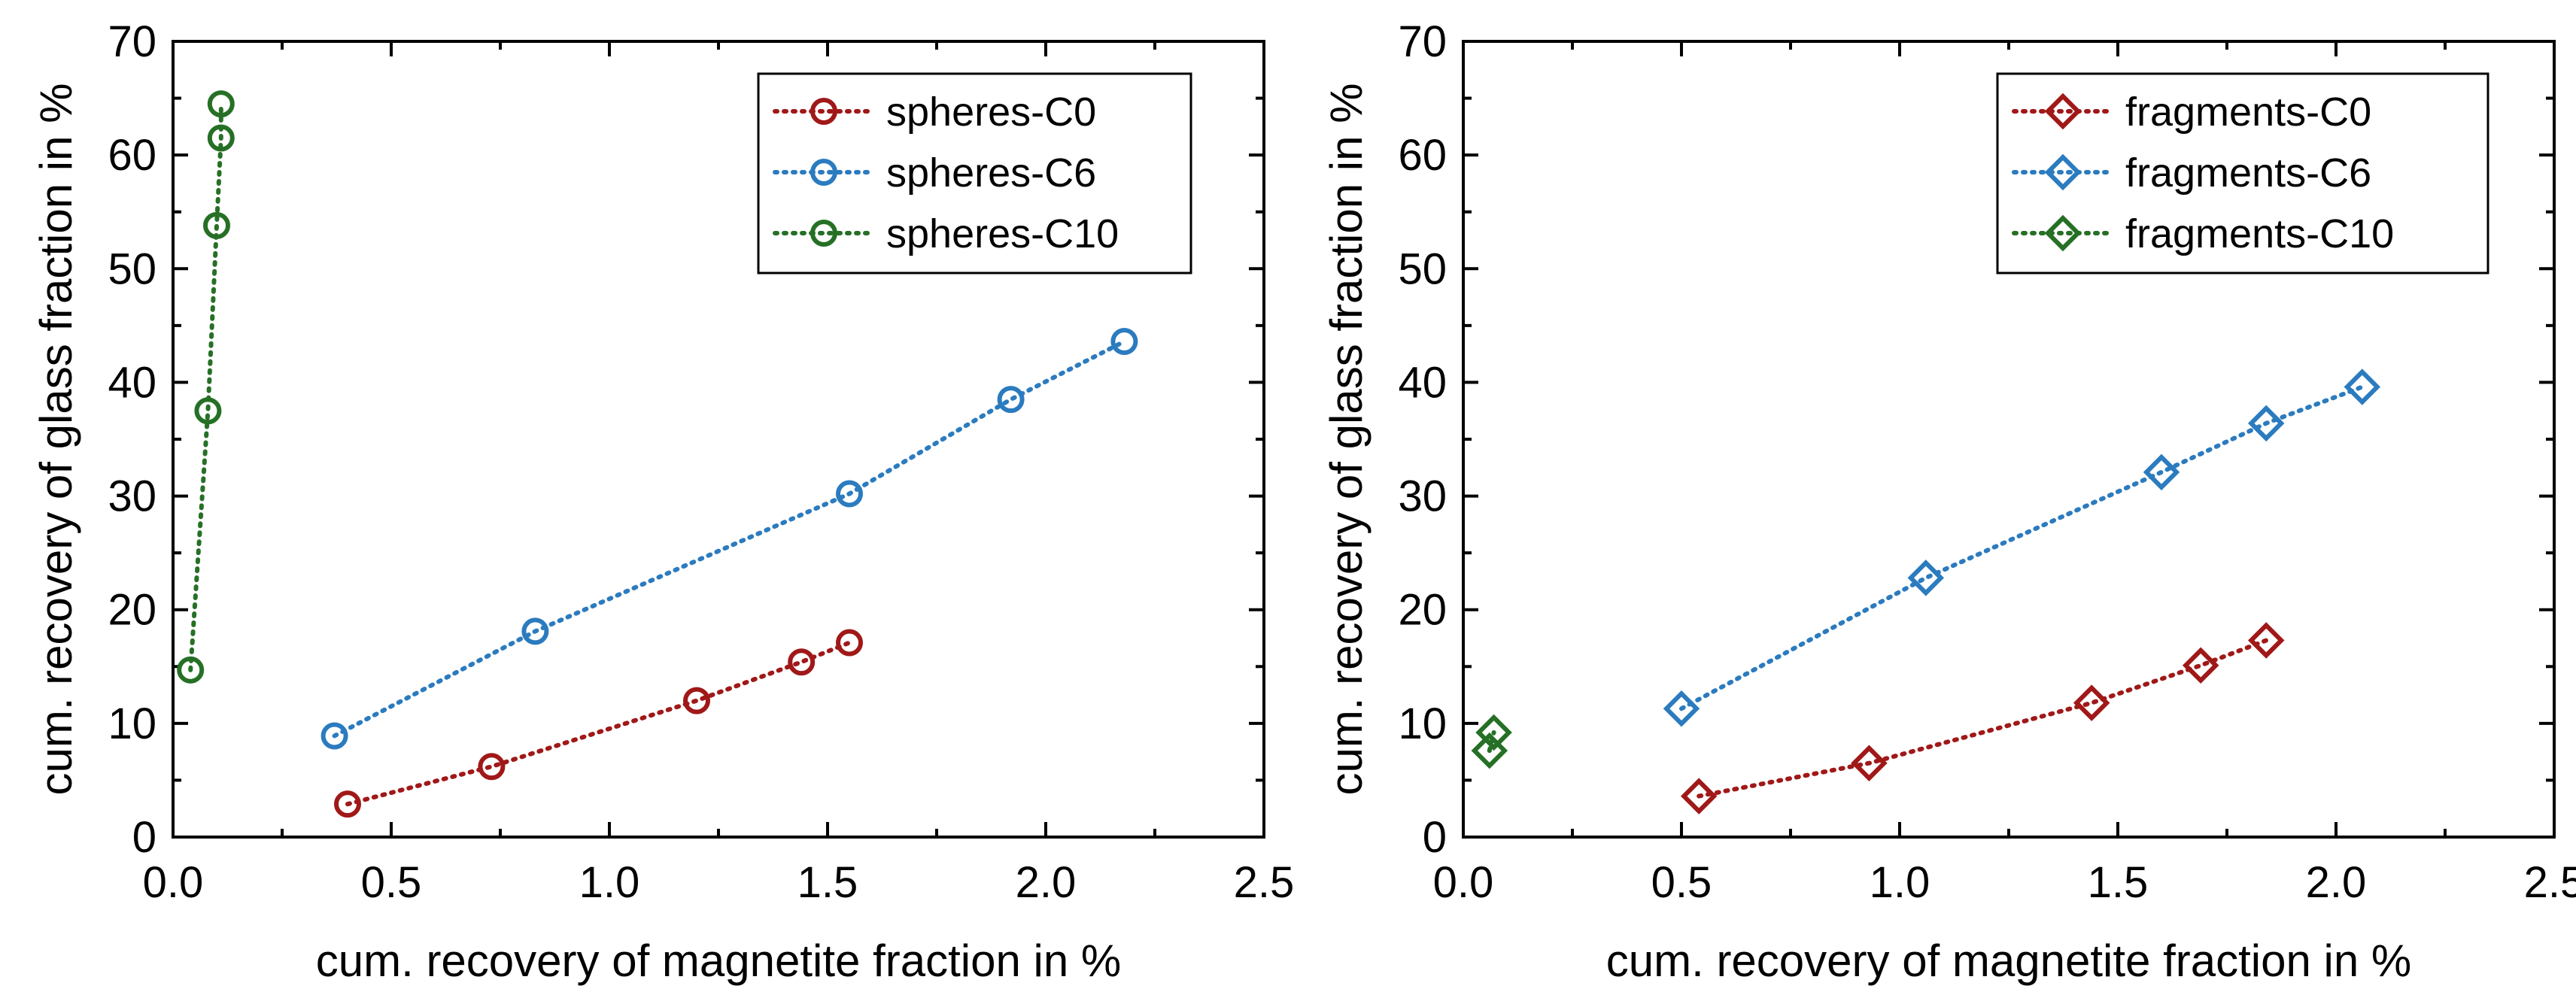  I want to click on legend-label: spheres-C10, so click(1002, 233).